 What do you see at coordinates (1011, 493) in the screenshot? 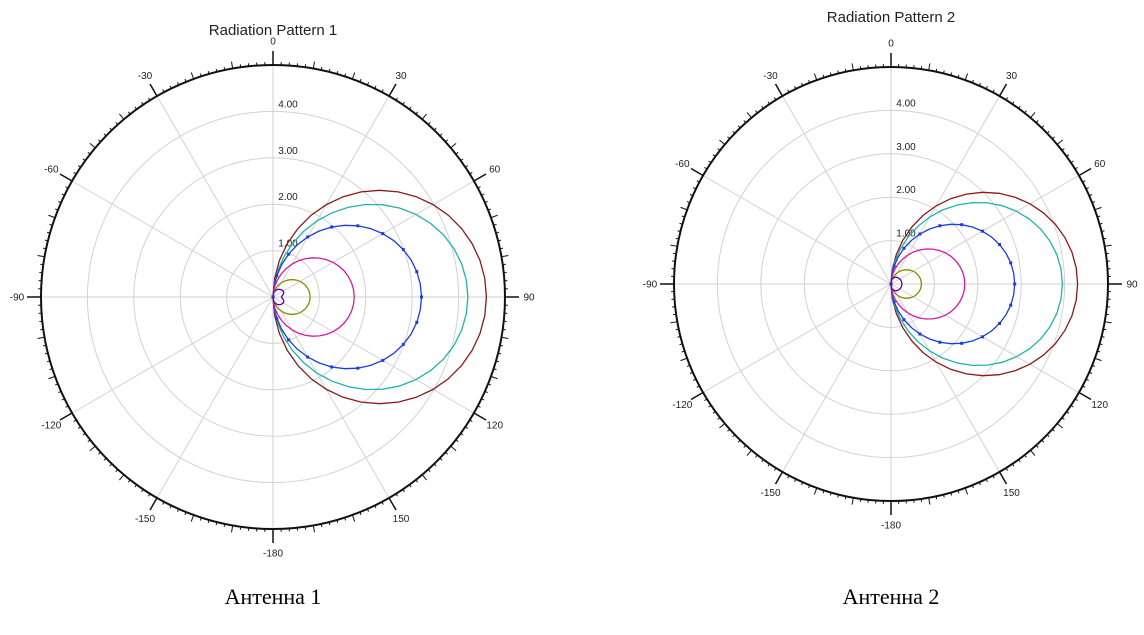
I see `angle-label: 150` at bounding box center [1011, 493].